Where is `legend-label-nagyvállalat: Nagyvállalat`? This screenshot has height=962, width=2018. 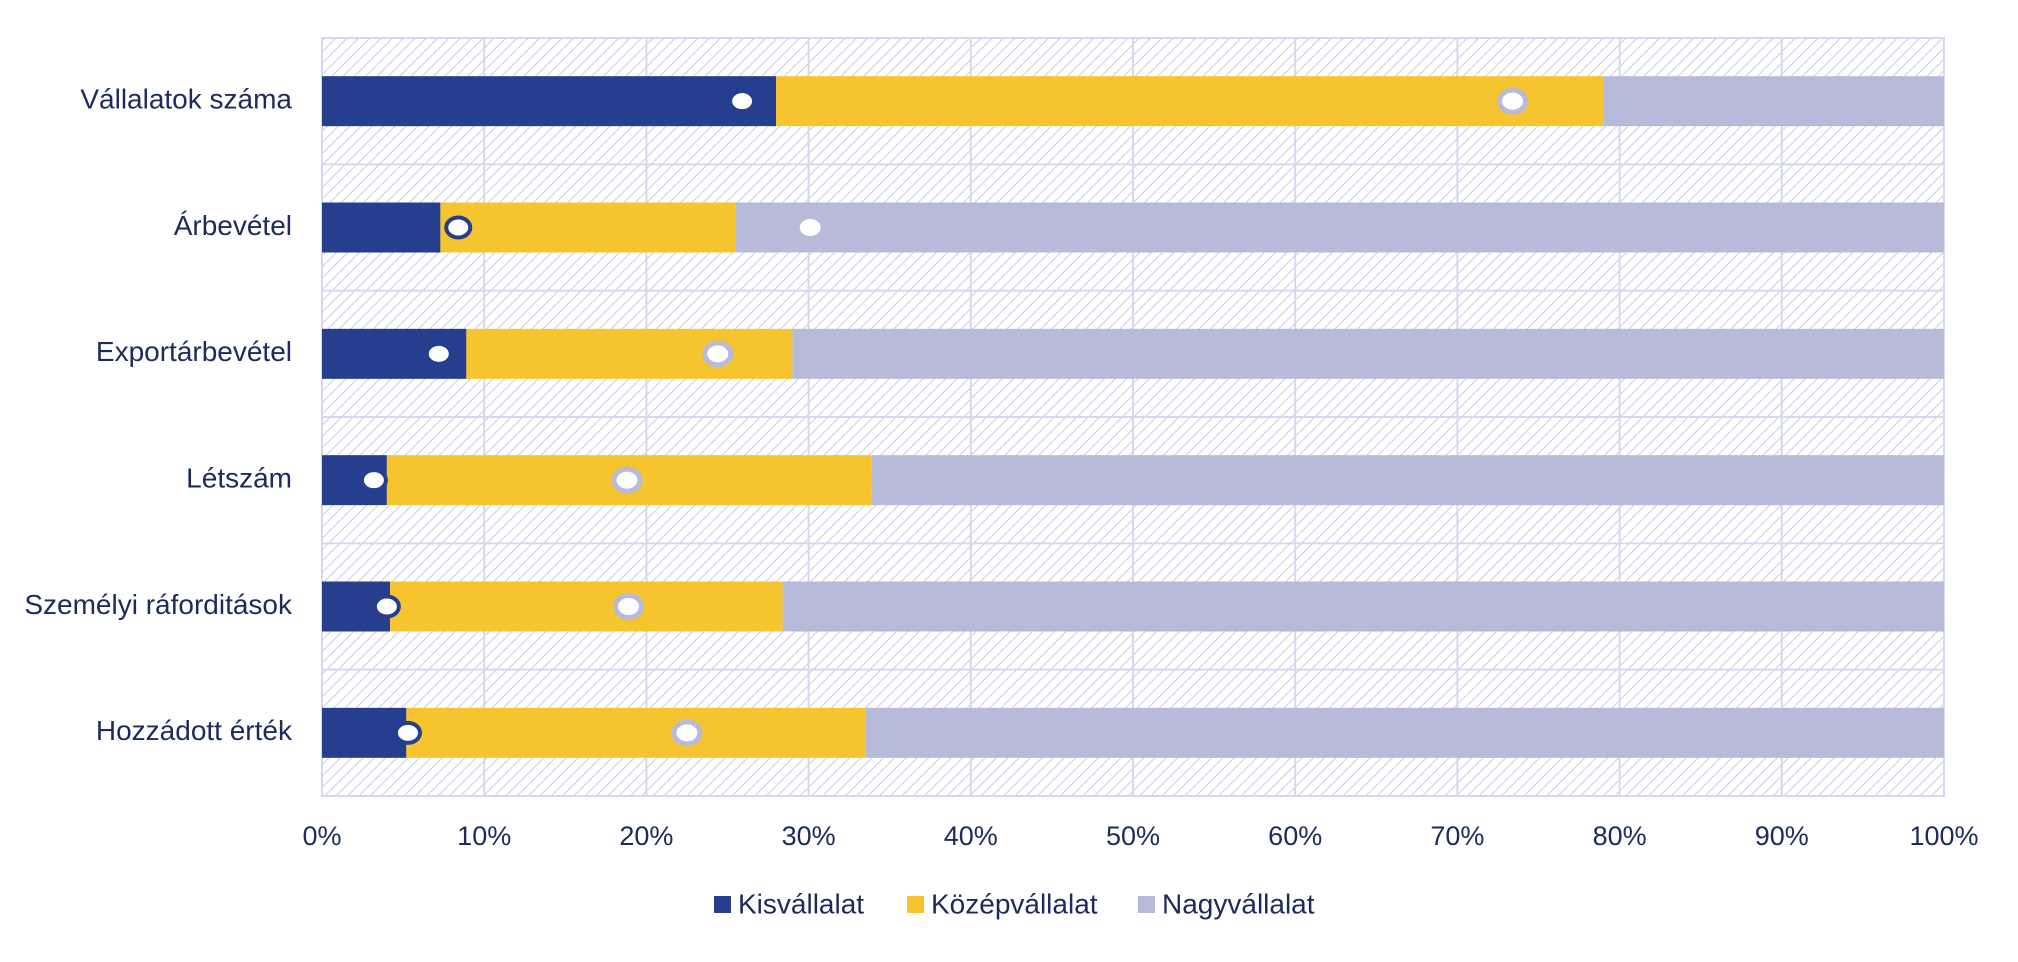
legend-label-nagyvállalat: Nagyvállalat is located at coordinates (1238, 903).